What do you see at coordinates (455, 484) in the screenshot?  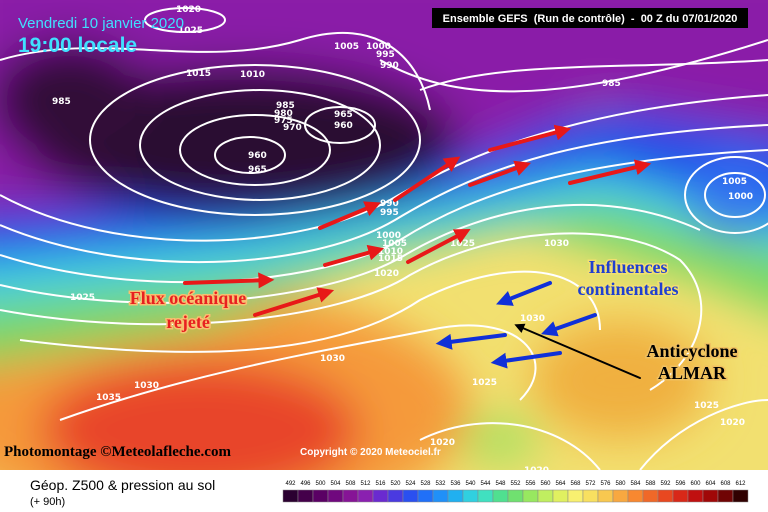 I see `scale-label: 536` at bounding box center [455, 484].